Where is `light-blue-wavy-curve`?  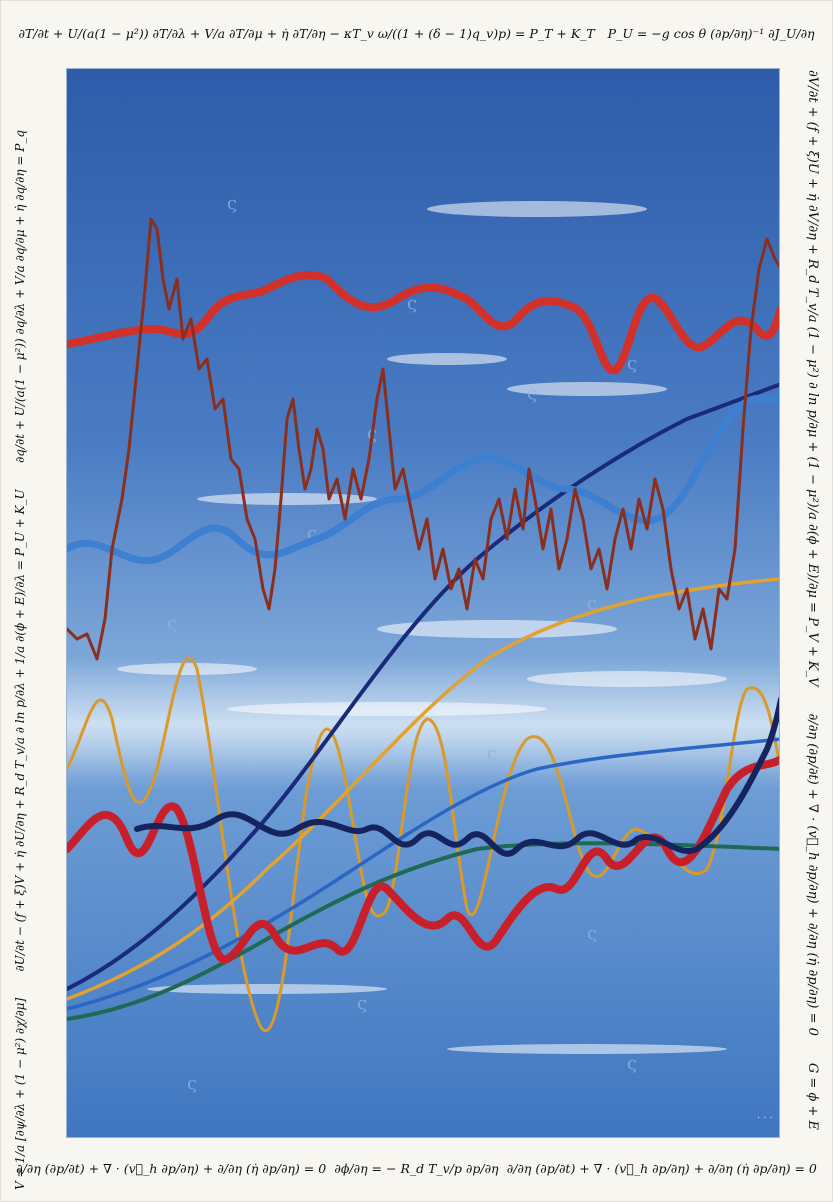
light-blue-wavy-curve is located at coordinates (423, 479).